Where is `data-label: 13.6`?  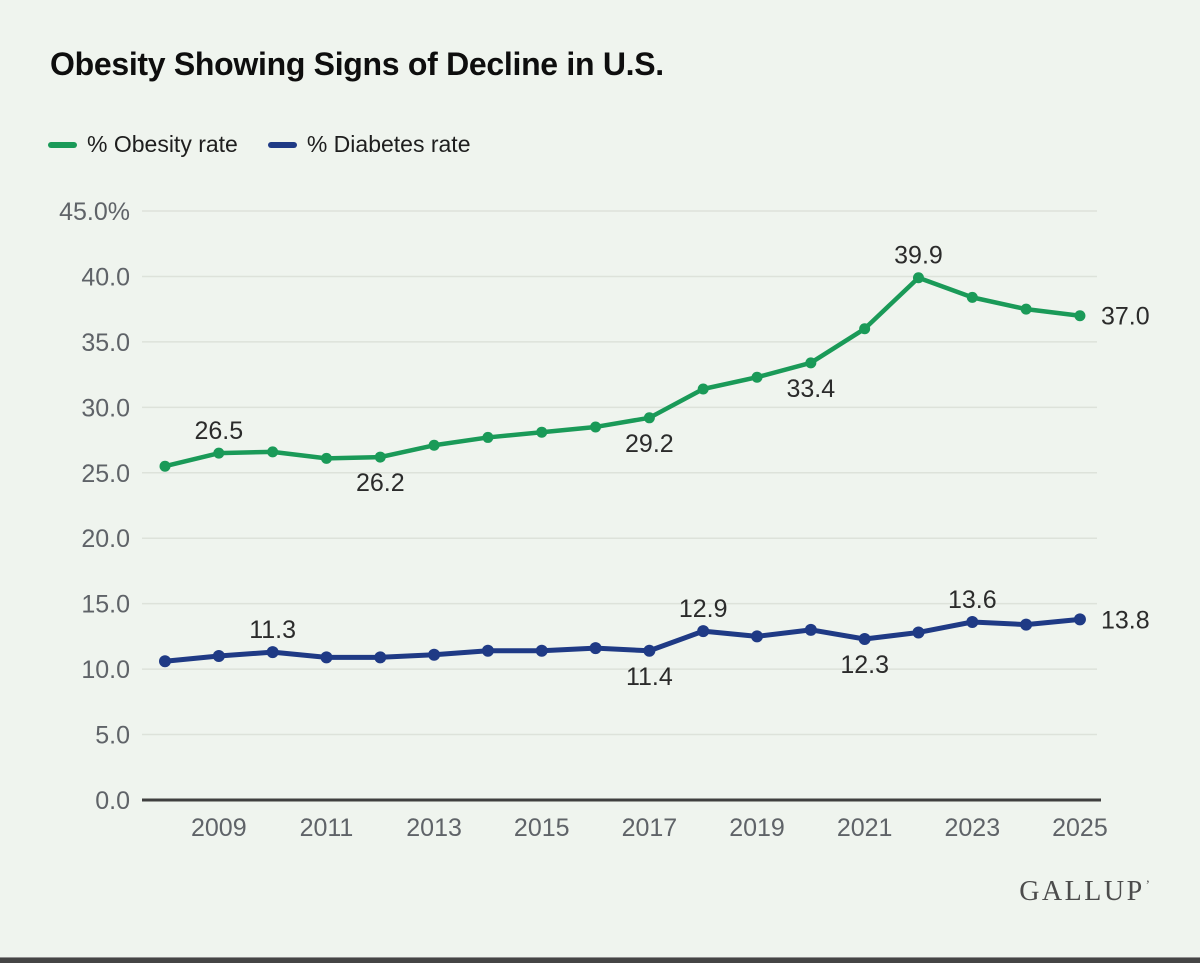 data-label: 13.6 is located at coordinates (972, 600).